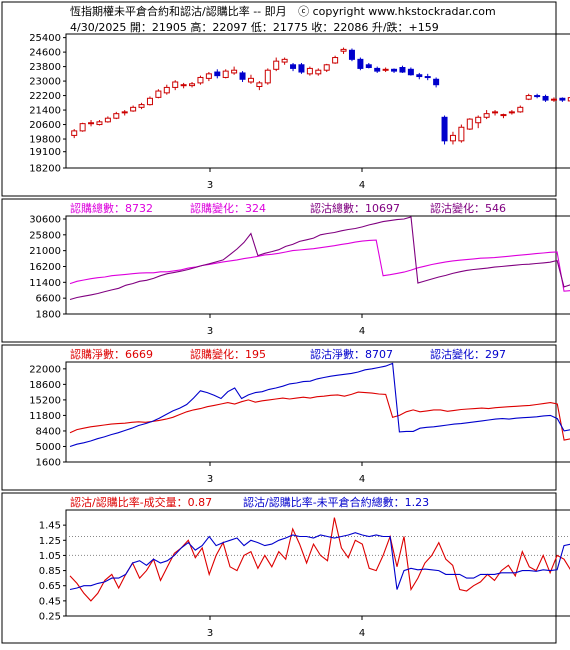 The width and height of the screenshot is (570, 650). What do you see at coordinates (362, 331) in the screenshot?
I see `x-tick-label: 4` at bounding box center [362, 331].